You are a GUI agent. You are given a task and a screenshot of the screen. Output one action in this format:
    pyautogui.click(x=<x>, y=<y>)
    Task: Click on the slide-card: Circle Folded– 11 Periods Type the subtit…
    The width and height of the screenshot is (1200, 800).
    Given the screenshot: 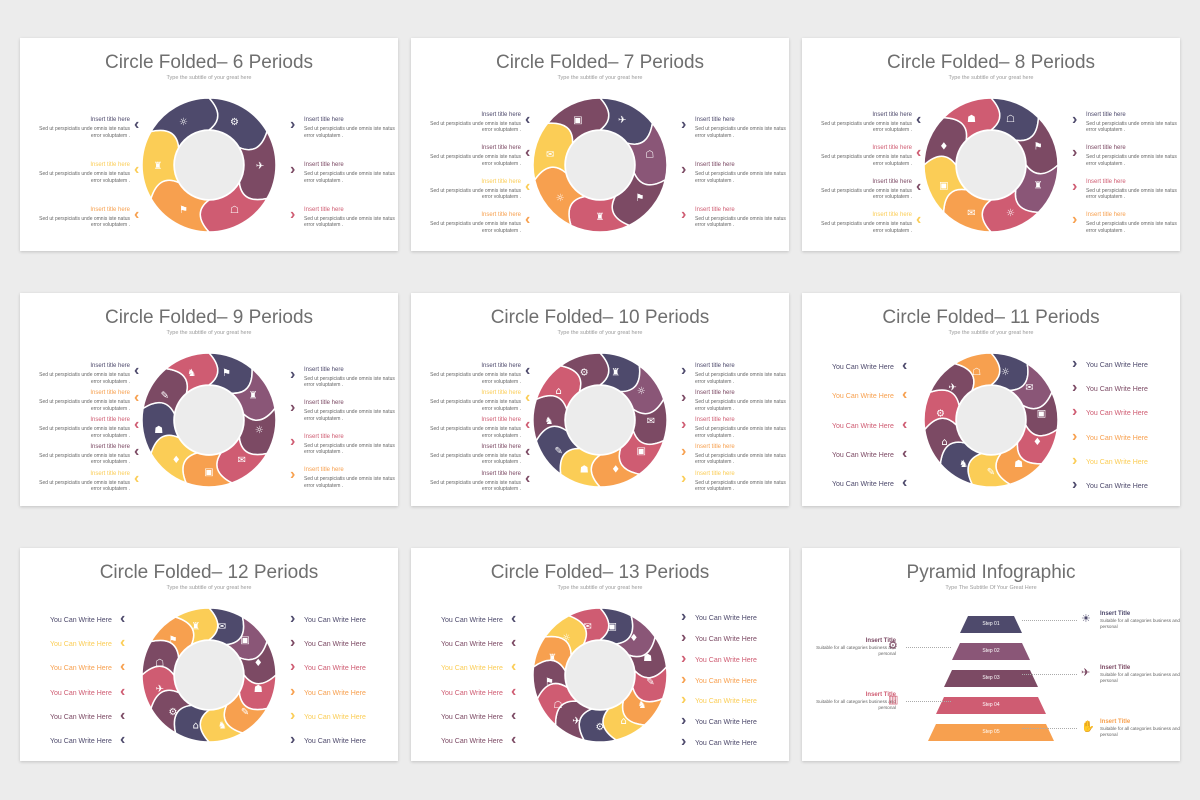 What is the action you would take?
    pyautogui.click(x=991, y=399)
    